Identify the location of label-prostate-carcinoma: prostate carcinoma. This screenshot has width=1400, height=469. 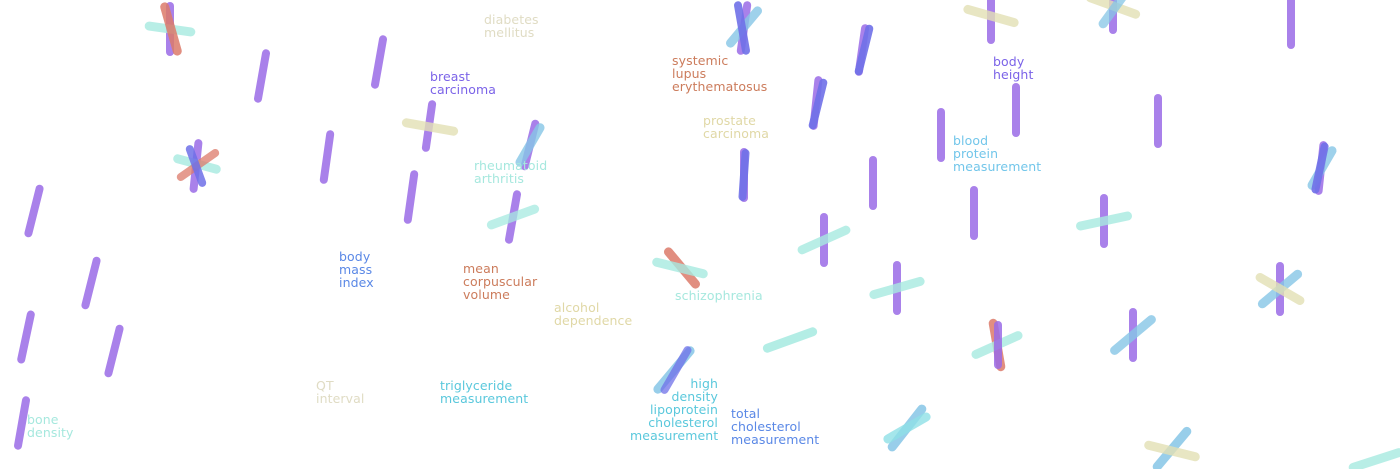
(736, 127).